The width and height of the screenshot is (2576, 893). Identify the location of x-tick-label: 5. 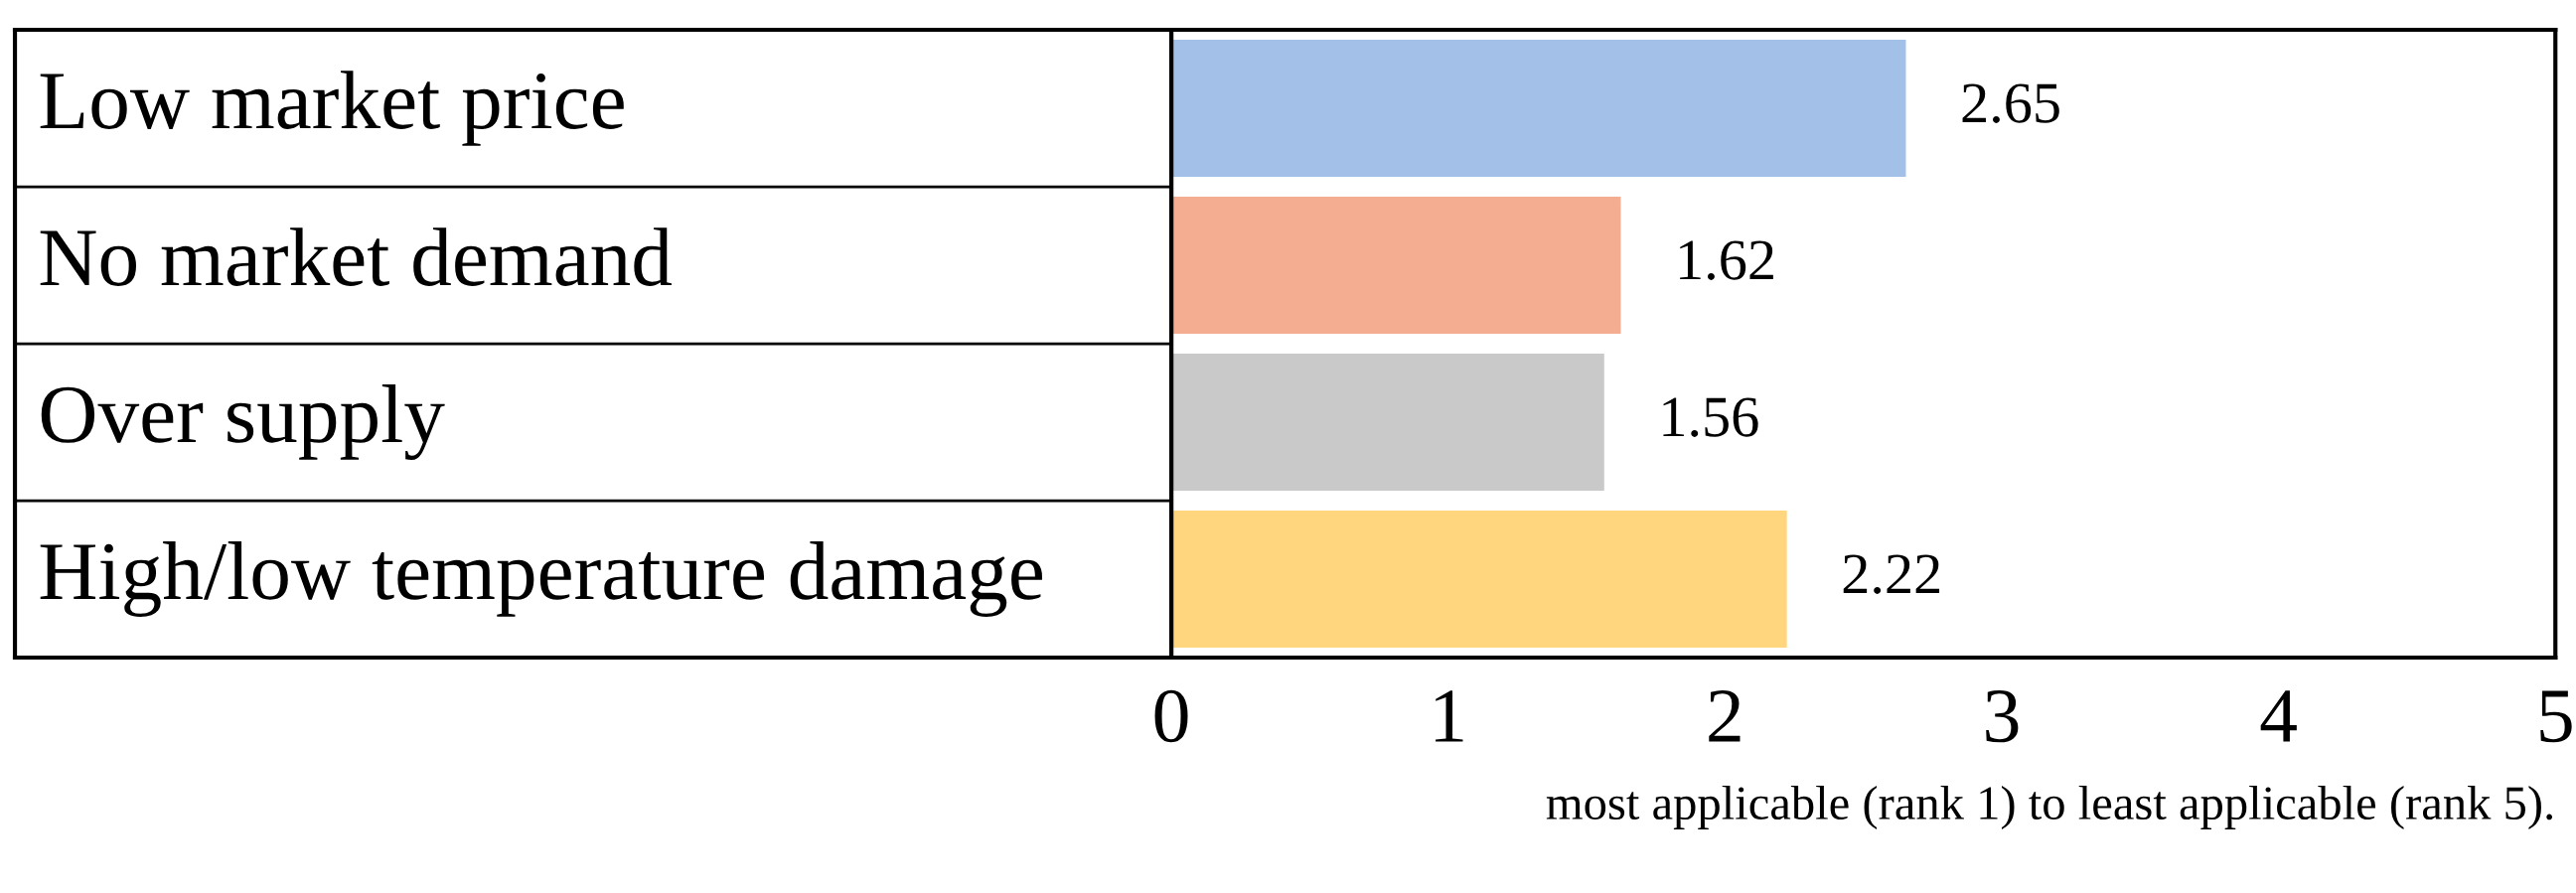
(2556, 717).